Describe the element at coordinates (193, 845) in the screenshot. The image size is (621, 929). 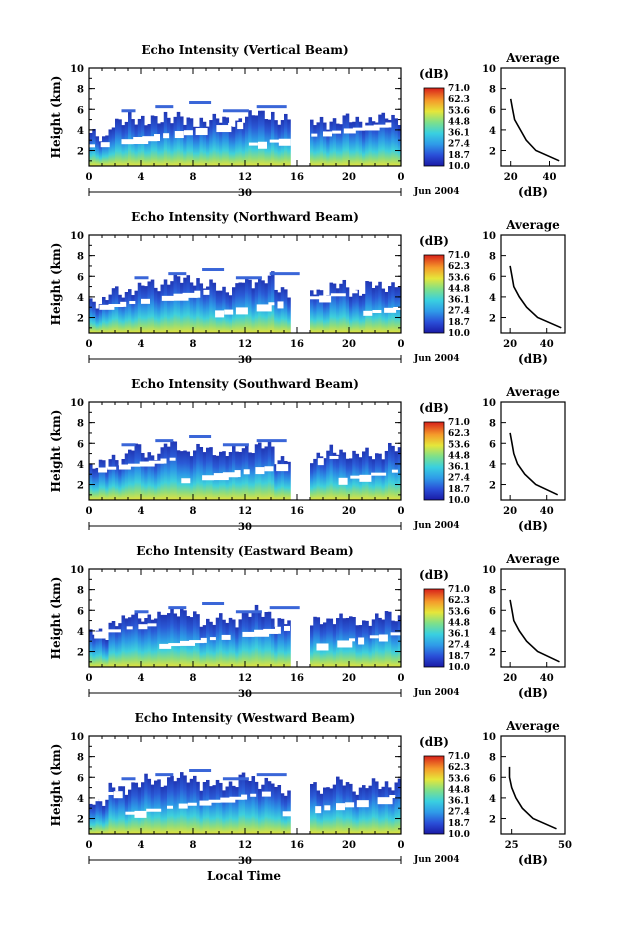
I see `x-tick-label: 8` at that location.